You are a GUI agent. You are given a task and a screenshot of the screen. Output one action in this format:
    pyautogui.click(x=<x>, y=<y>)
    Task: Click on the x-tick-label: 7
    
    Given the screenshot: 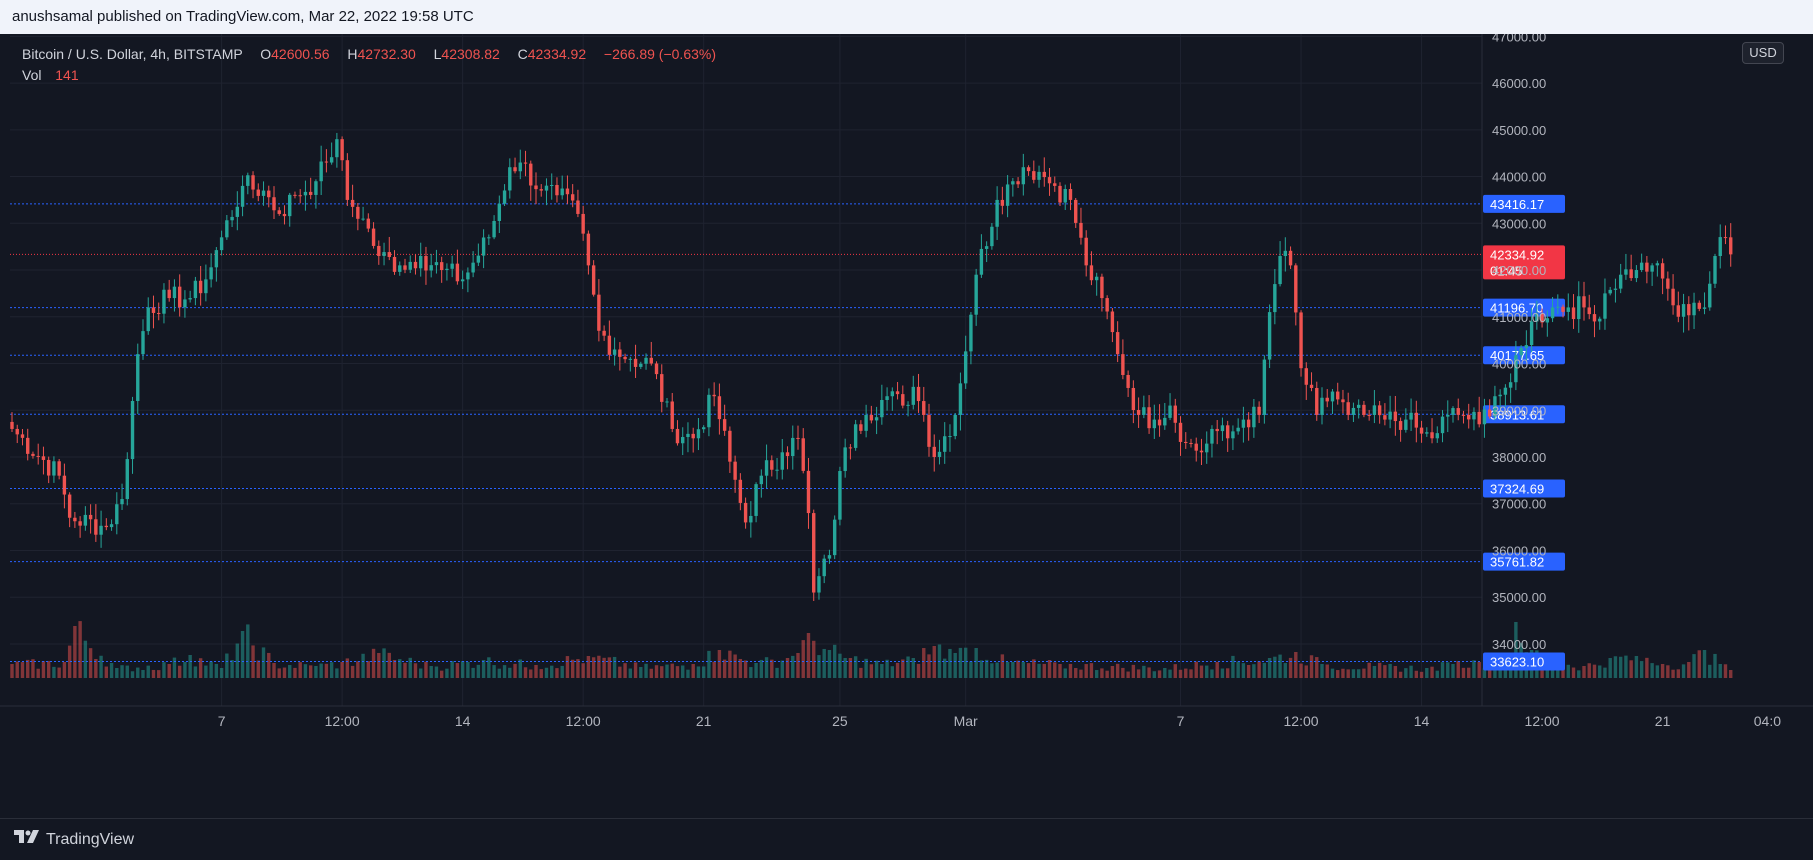 What is the action you would take?
    pyautogui.click(x=1181, y=721)
    